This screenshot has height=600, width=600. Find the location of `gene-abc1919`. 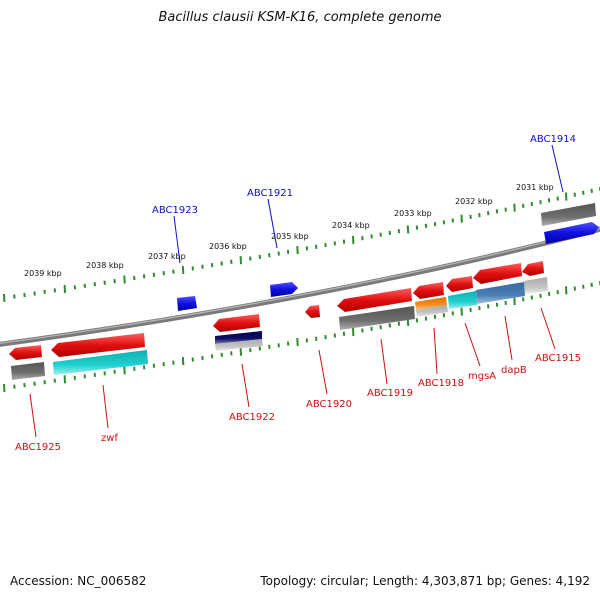

gene-abc1919 is located at coordinates (374, 300).